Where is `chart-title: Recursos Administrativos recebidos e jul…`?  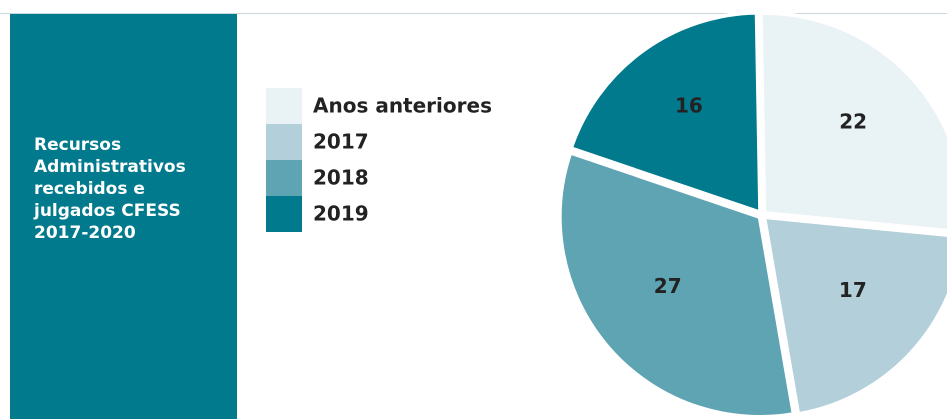 chart-title: Recursos Administrativos recebidos e jul… is located at coordinates (110, 189).